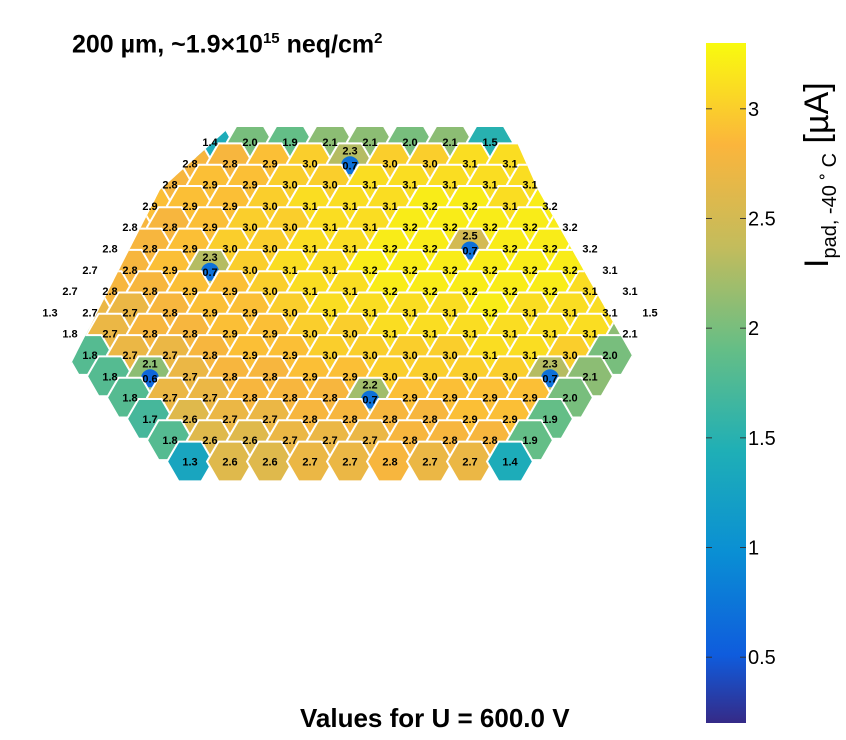  What do you see at coordinates (109, 377) in the screenshot?
I see `pad-value-label: 1.8` at bounding box center [109, 377].